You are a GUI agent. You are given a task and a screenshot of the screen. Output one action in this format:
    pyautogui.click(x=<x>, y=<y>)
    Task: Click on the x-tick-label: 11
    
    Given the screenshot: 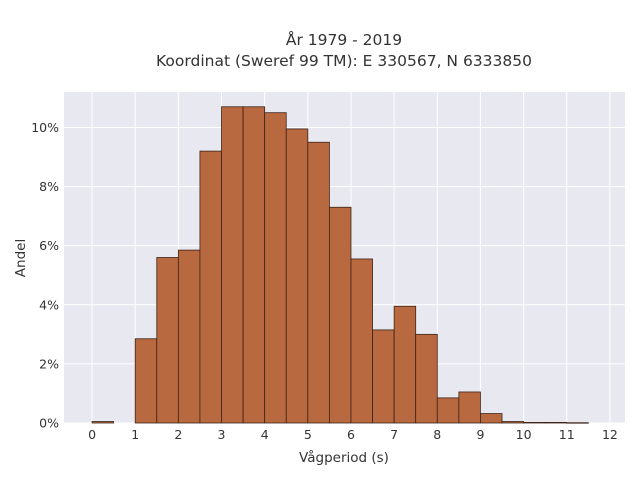 What is the action you would take?
    pyautogui.click(x=567, y=434)
    